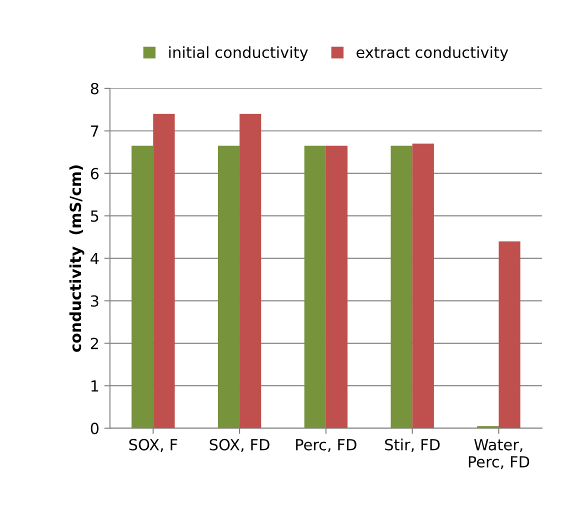 The image size is (561, 511). I want to click on x-tick-label: Stir, FD, so click(412, 445).